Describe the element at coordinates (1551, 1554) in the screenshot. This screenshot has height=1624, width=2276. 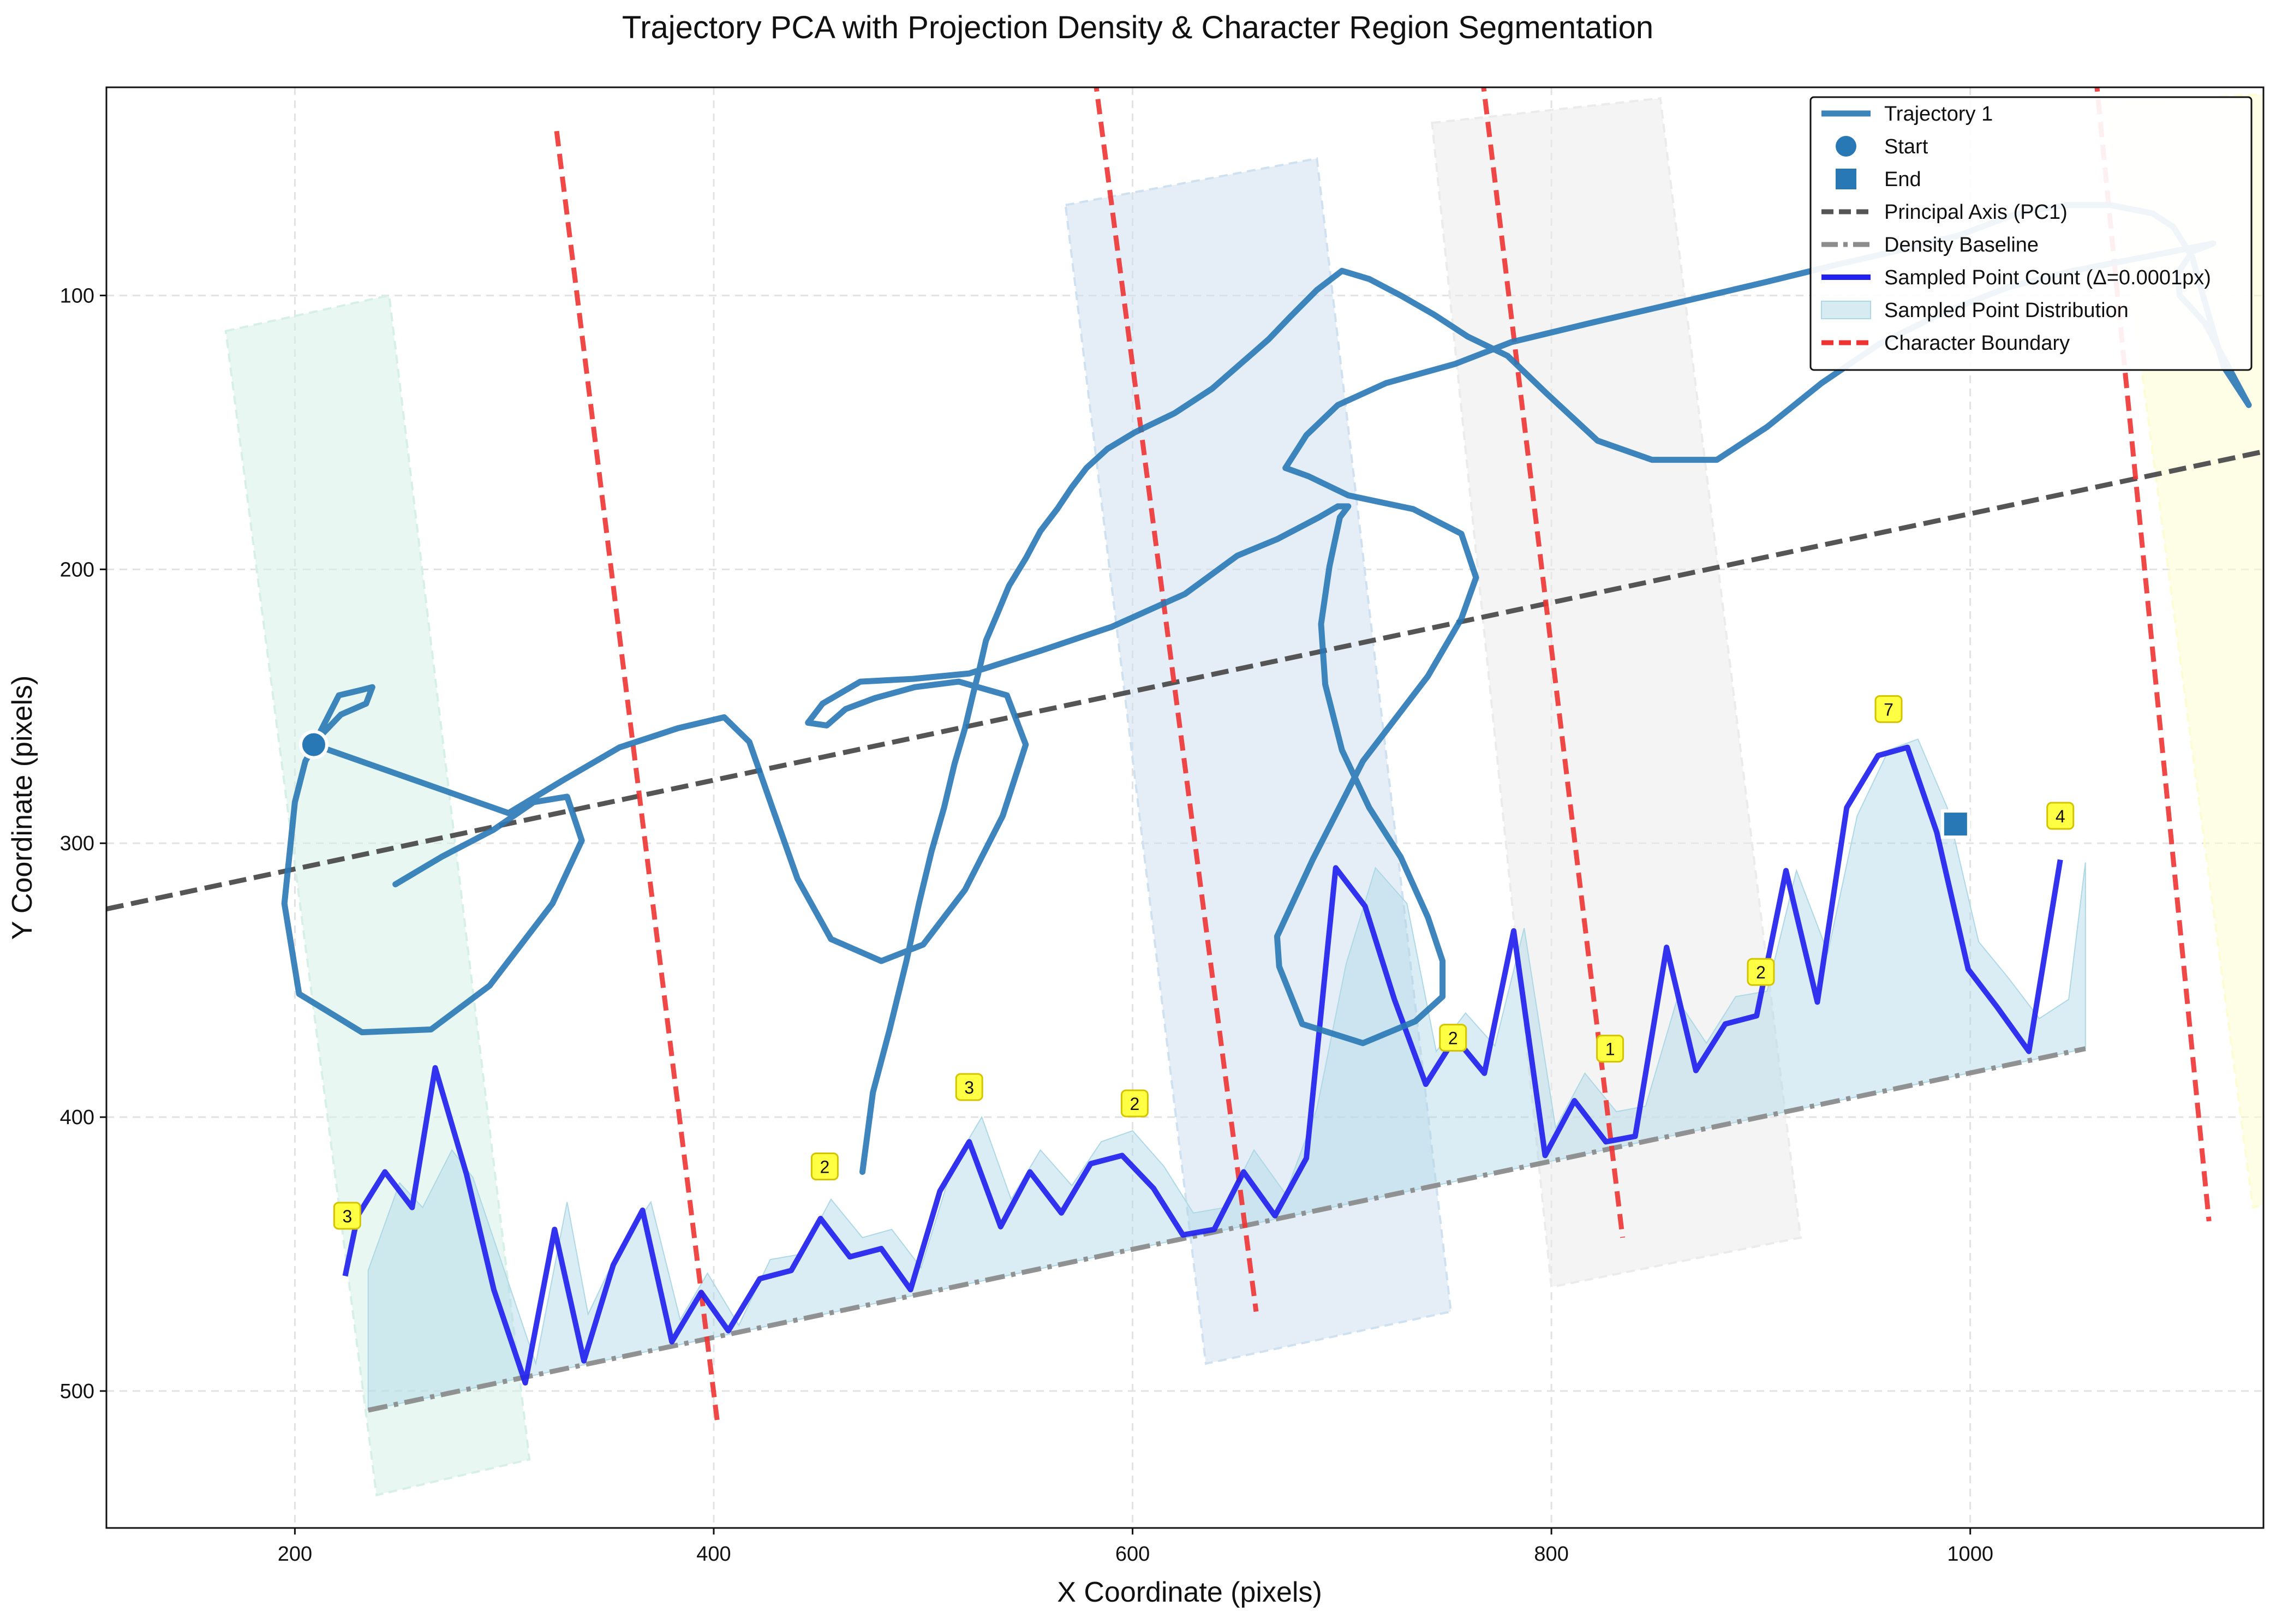
I see `x-tick-label: 800` at that location.